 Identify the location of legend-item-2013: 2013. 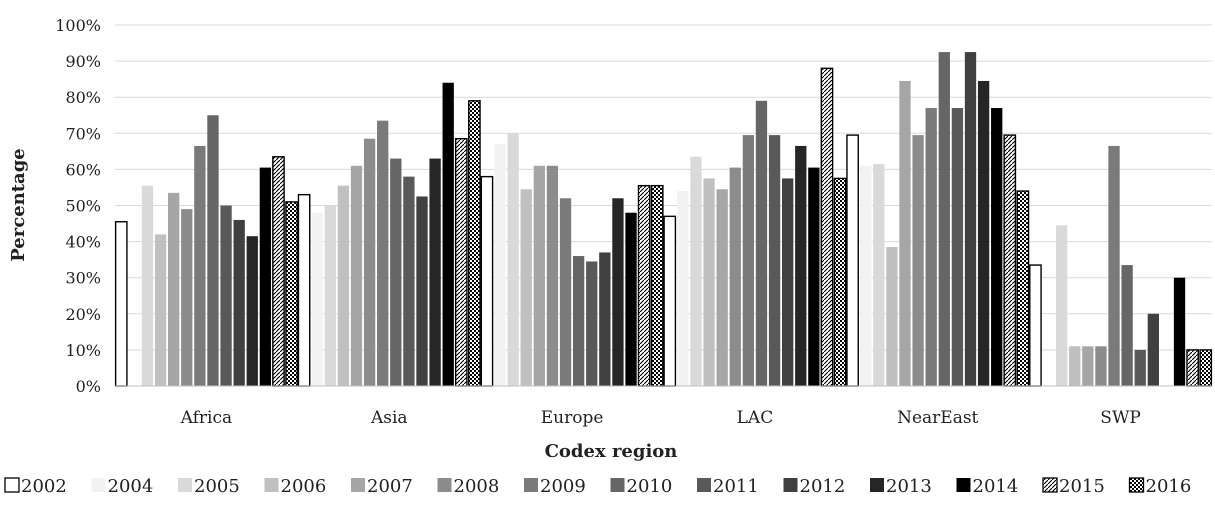
(901, 486).